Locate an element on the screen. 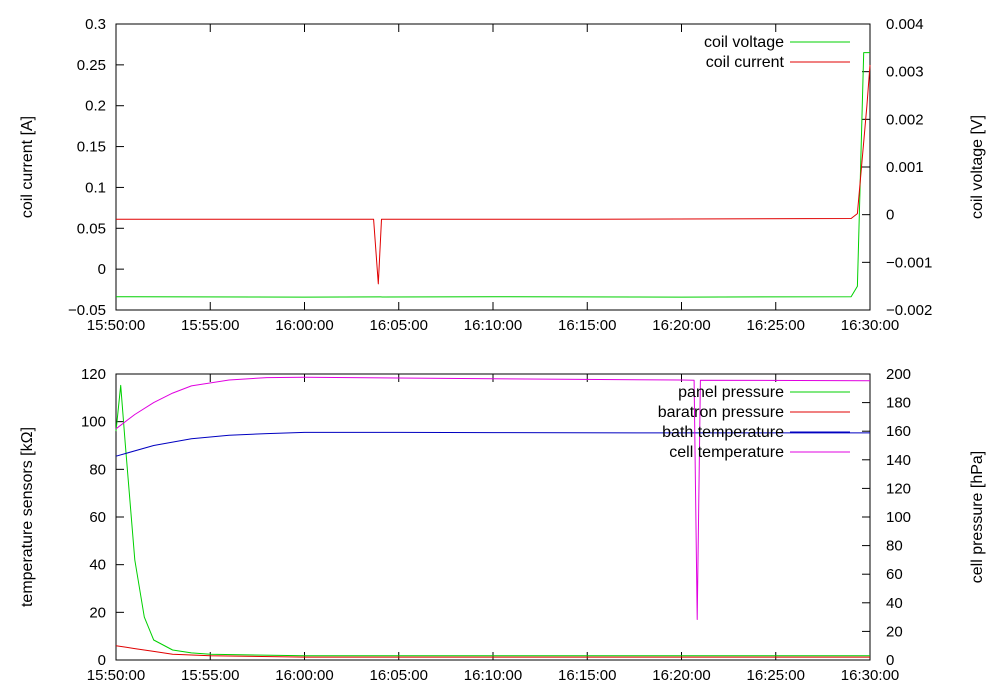  legend-label: cell temperature is located at coordinates (726, 452).